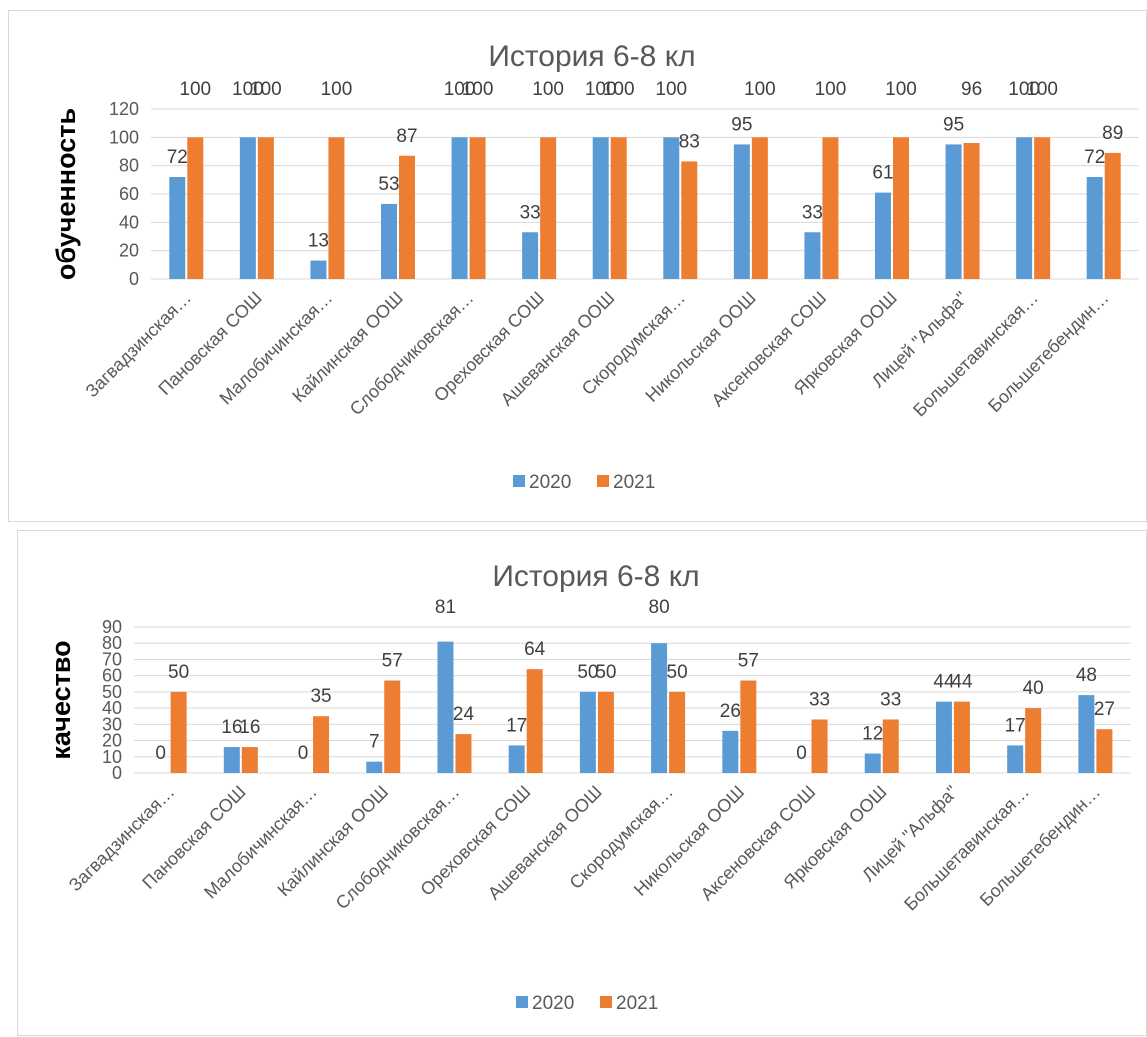 The image size is (1147, 1037). Describe the element at coordinates (659, 607) in the screenshot. I see `data-label: 80` at that location.